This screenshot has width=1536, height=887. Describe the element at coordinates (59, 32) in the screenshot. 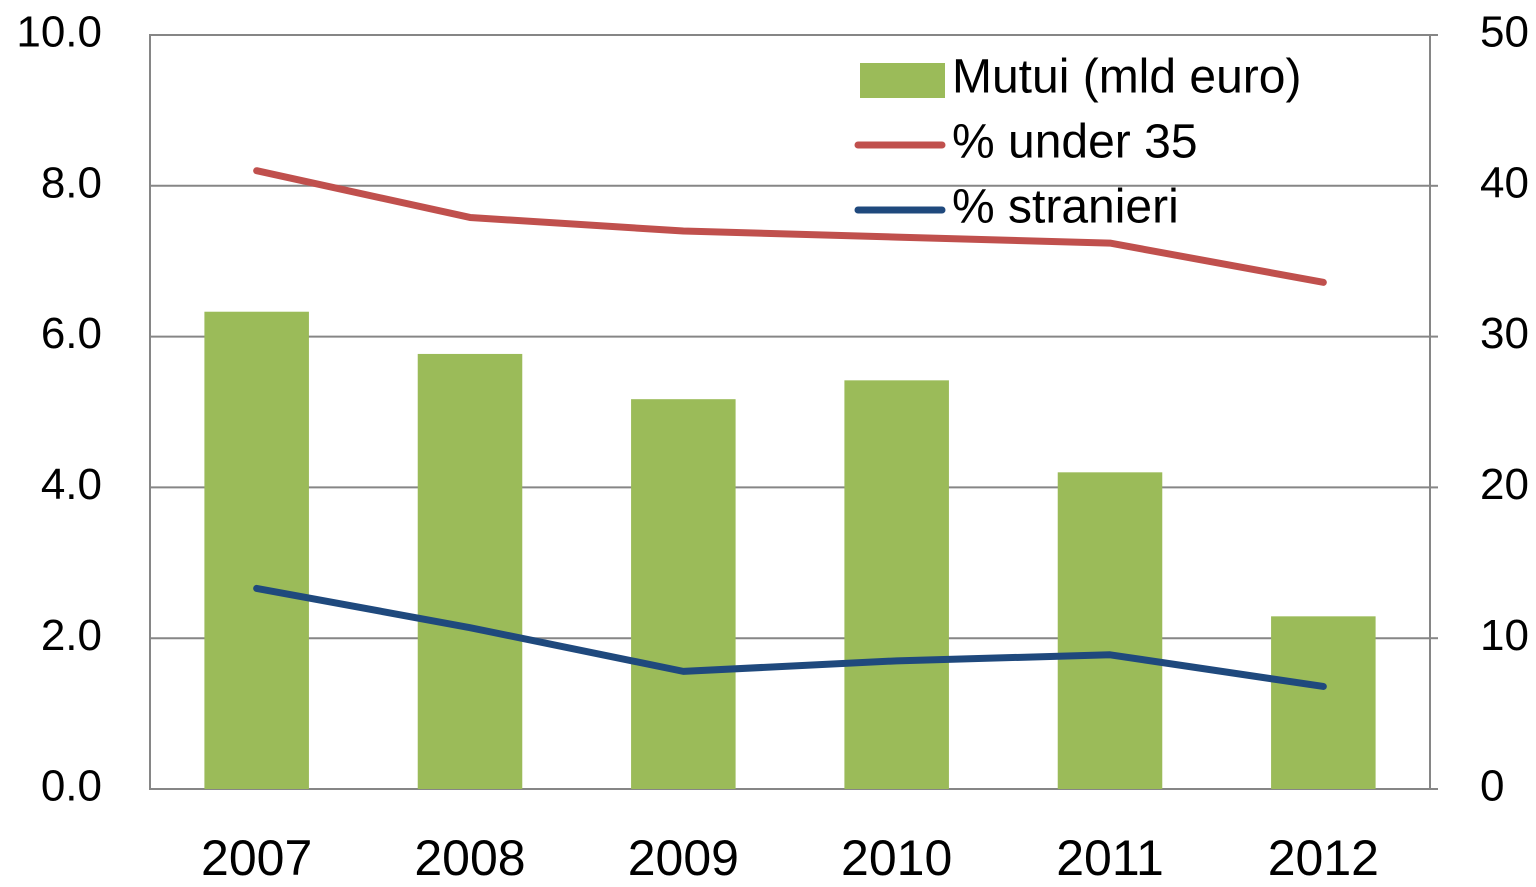

I see `y-tick-label: 10.0` at that location.